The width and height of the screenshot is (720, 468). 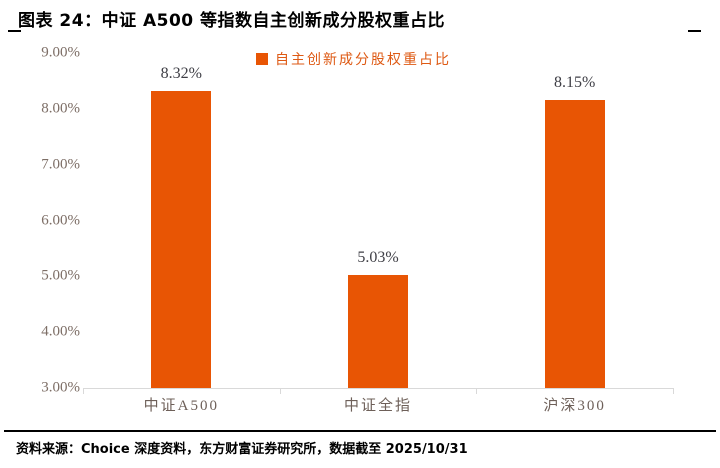 I want to click on footer-divider, so click(x=360, y=431).